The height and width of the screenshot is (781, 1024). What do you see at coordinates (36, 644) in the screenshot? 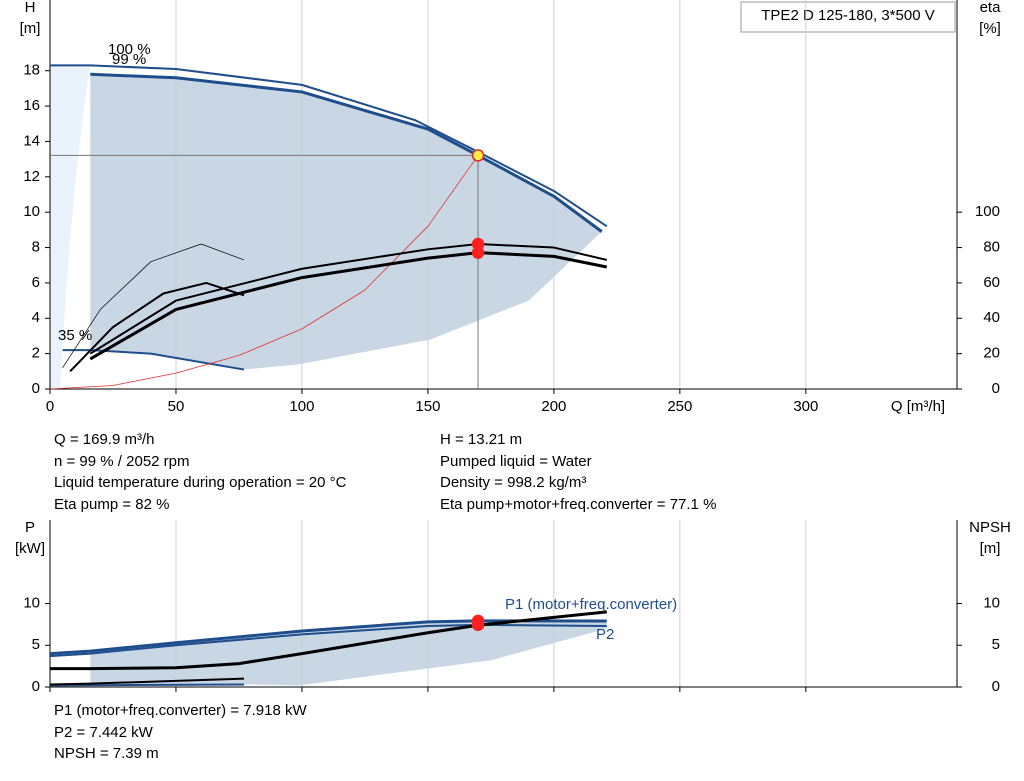
I see `y-tick-label: 5` at bounding box center [36, 644].